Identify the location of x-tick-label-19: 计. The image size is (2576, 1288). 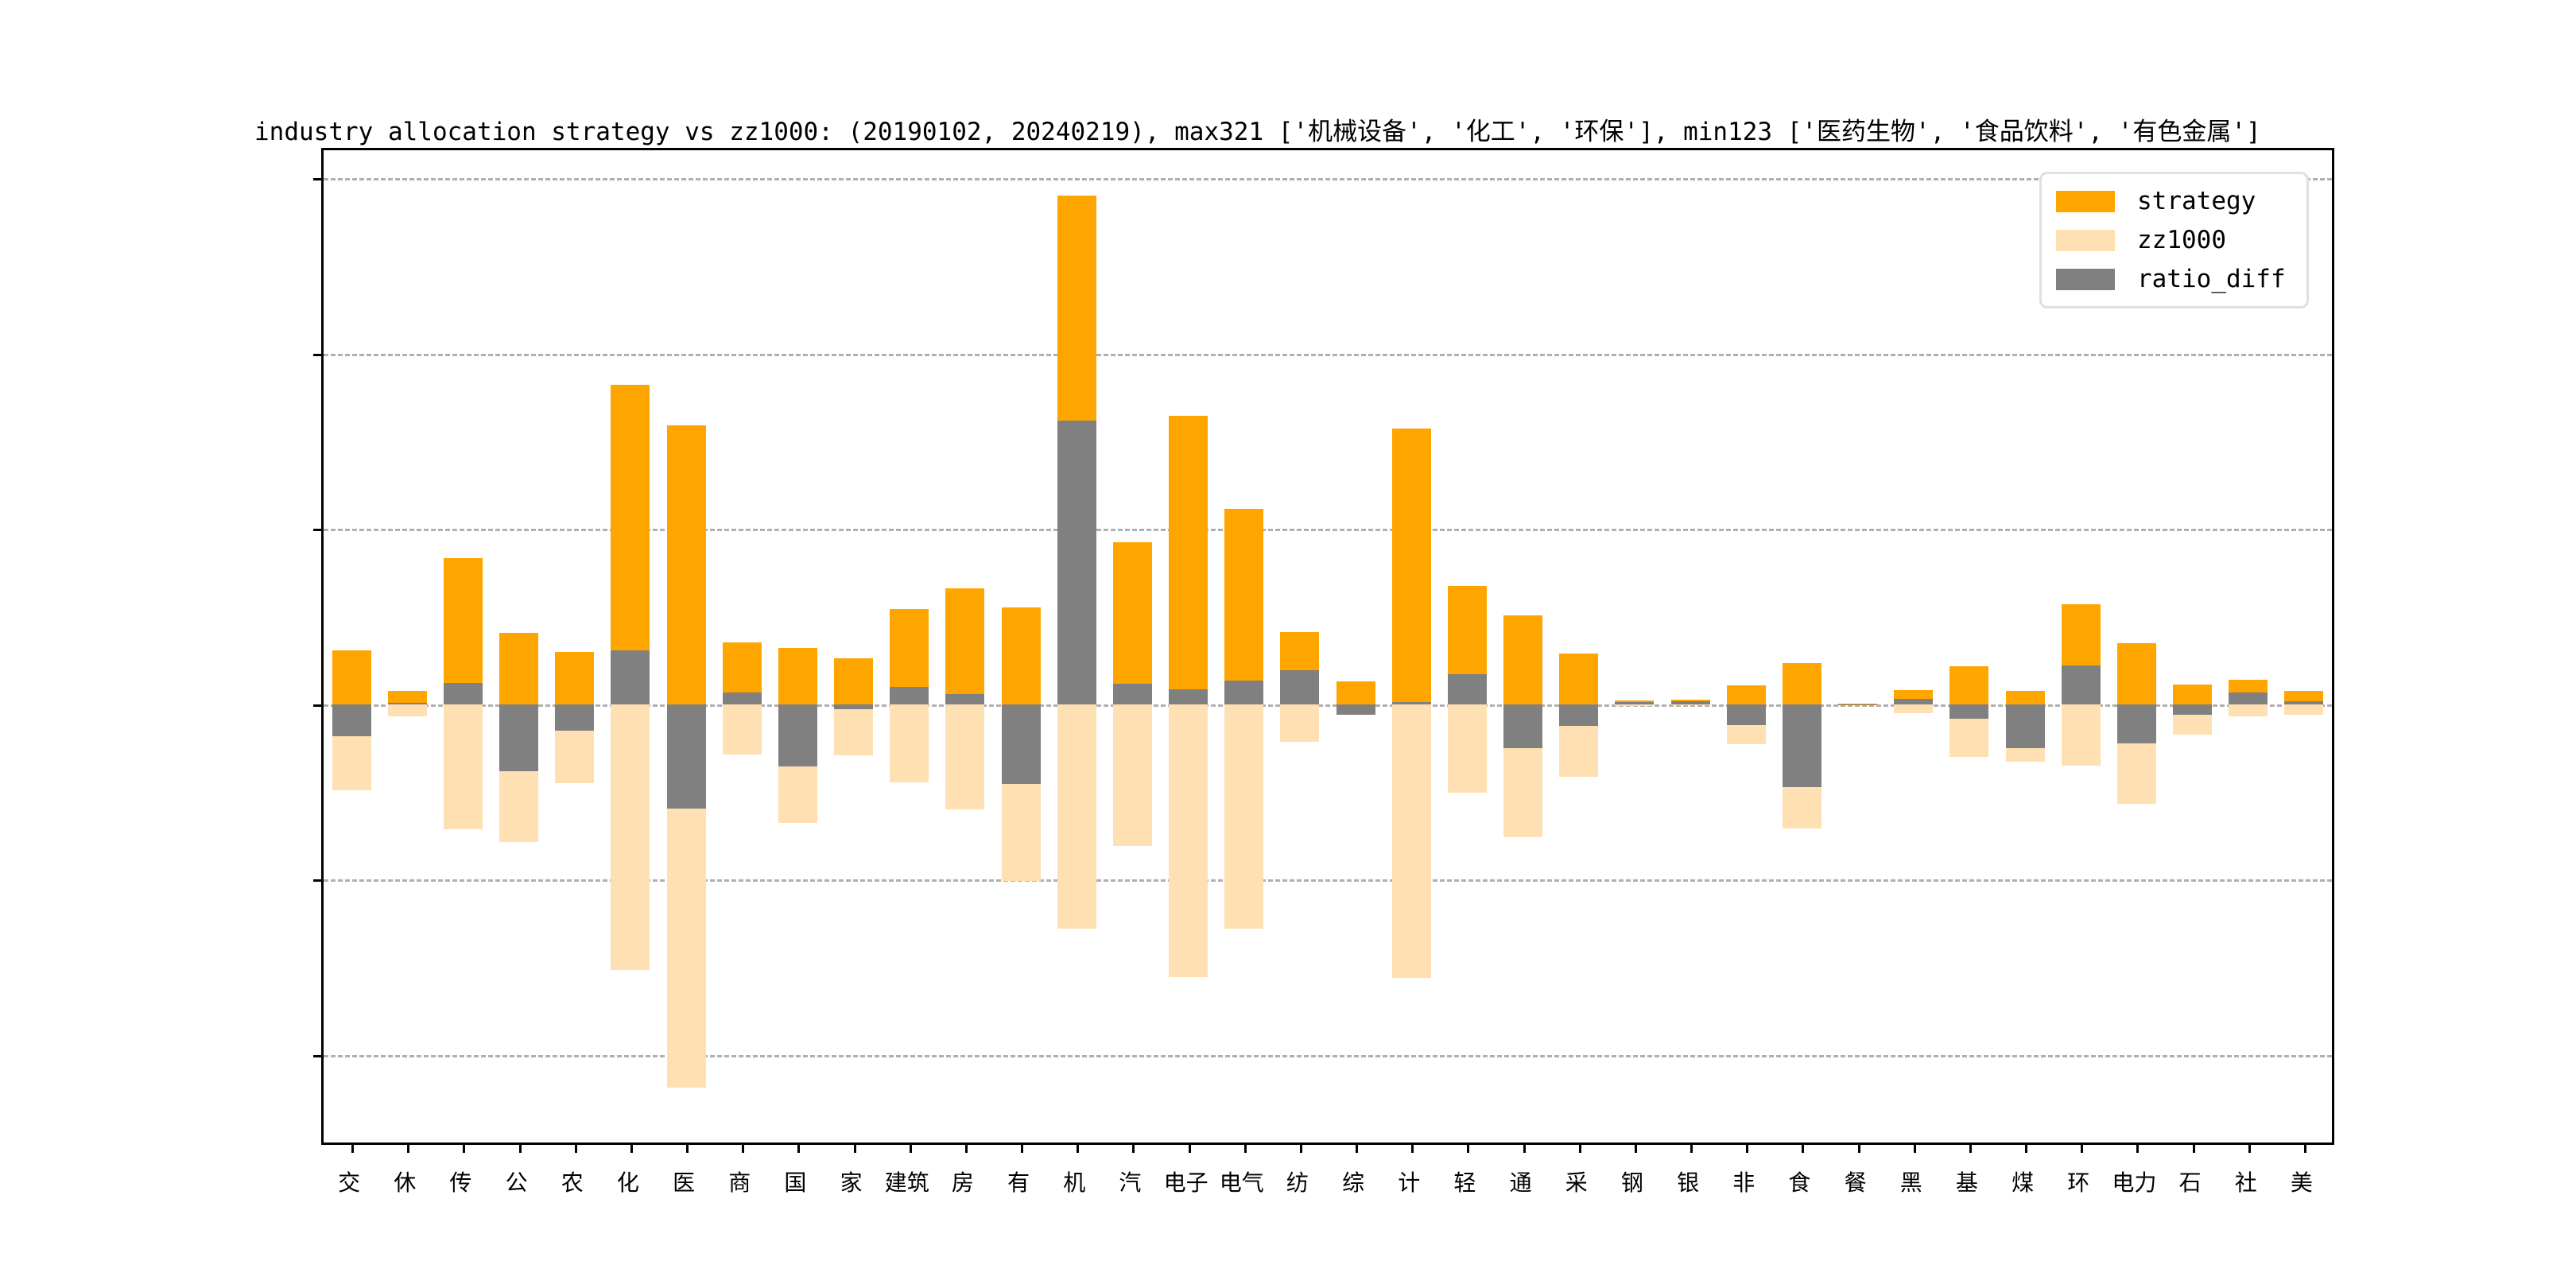
(1410, 1183).